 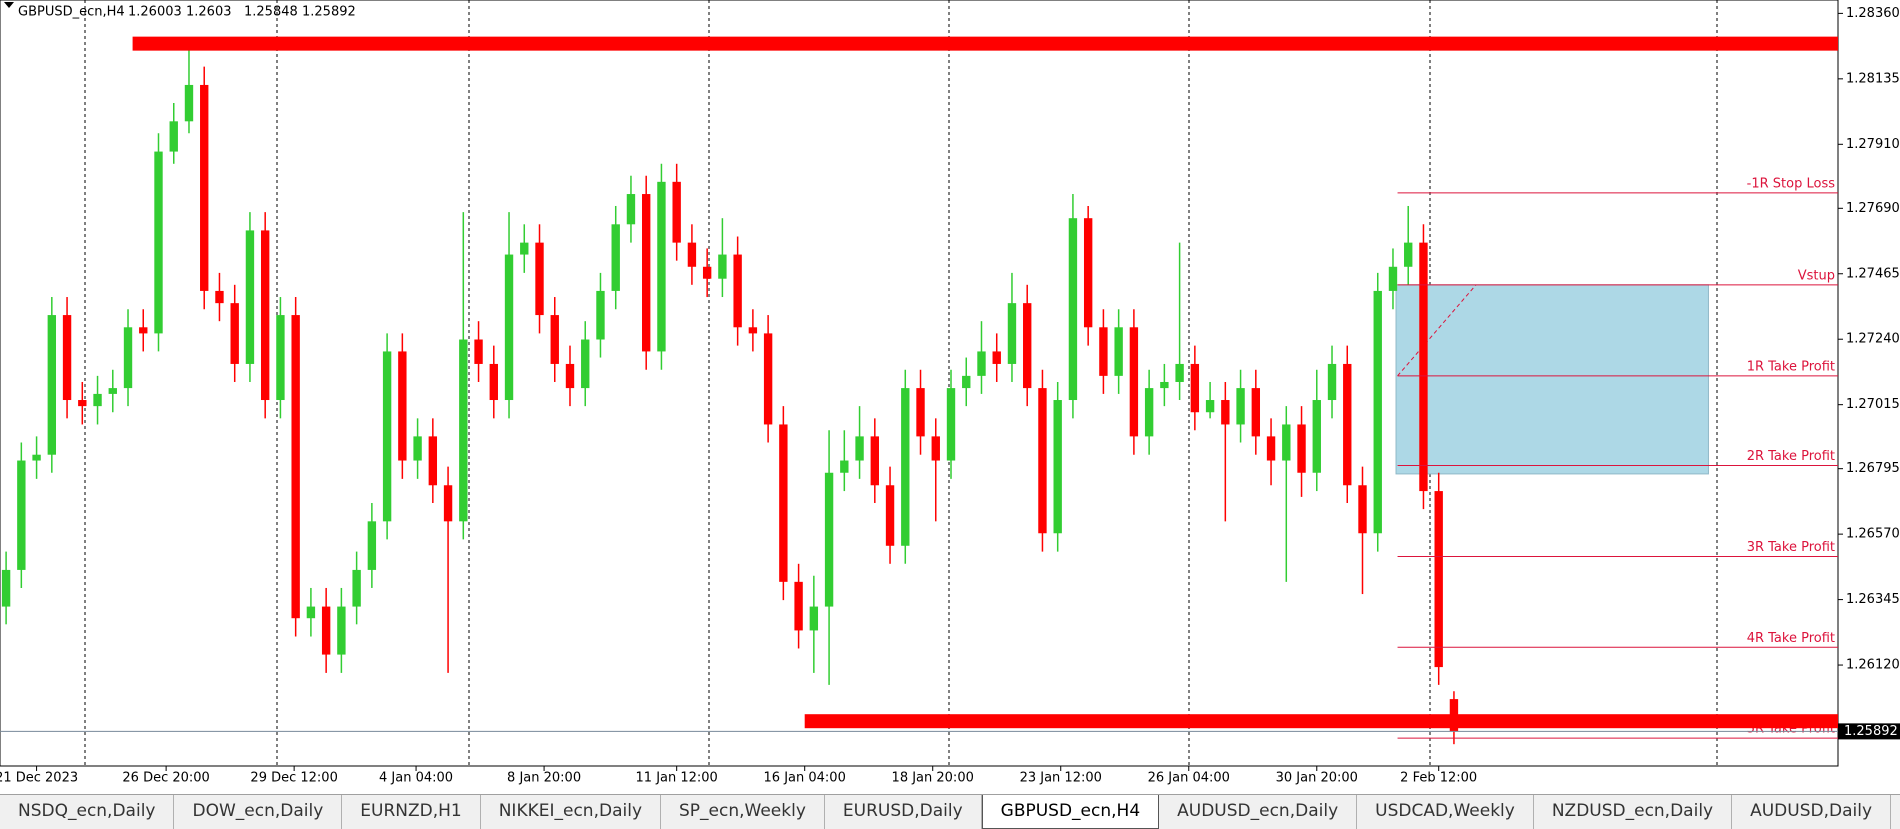 I want to click on x-tick-label: 4 Jan 04:00, so click(x=416, y=778).